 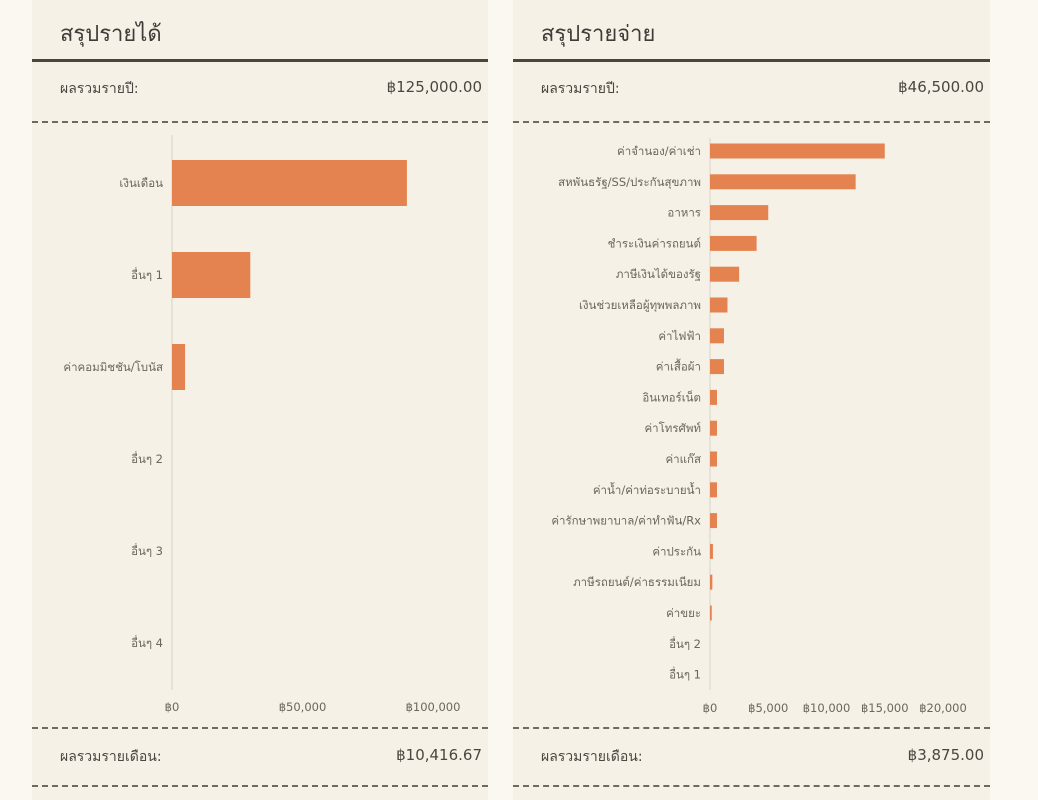 What do you see at coordinates (141, 183) in the screenshot?
I see `category-label: เงินเดือน` at bounding box center [141, 183].